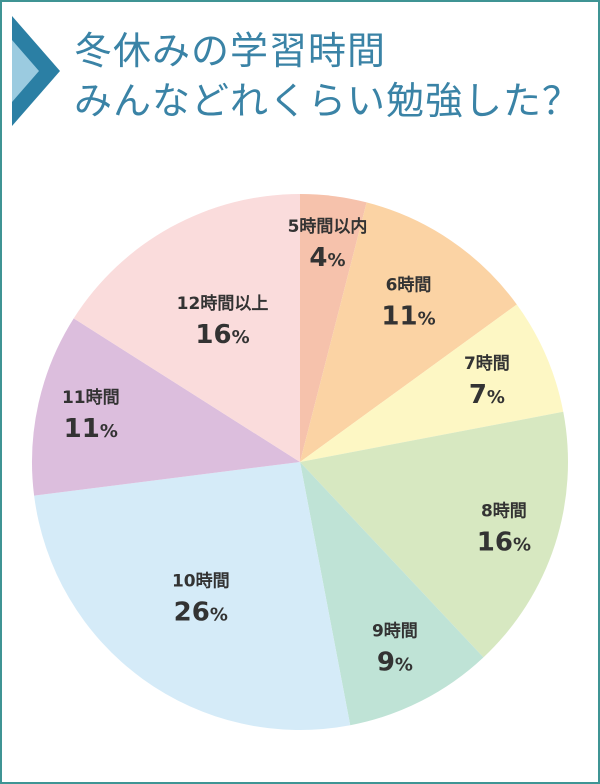  Describe the element at coordinates (328, 101) in the screenshot. I see `title-line-2: みんなどれくらい勉強した？` at that location.